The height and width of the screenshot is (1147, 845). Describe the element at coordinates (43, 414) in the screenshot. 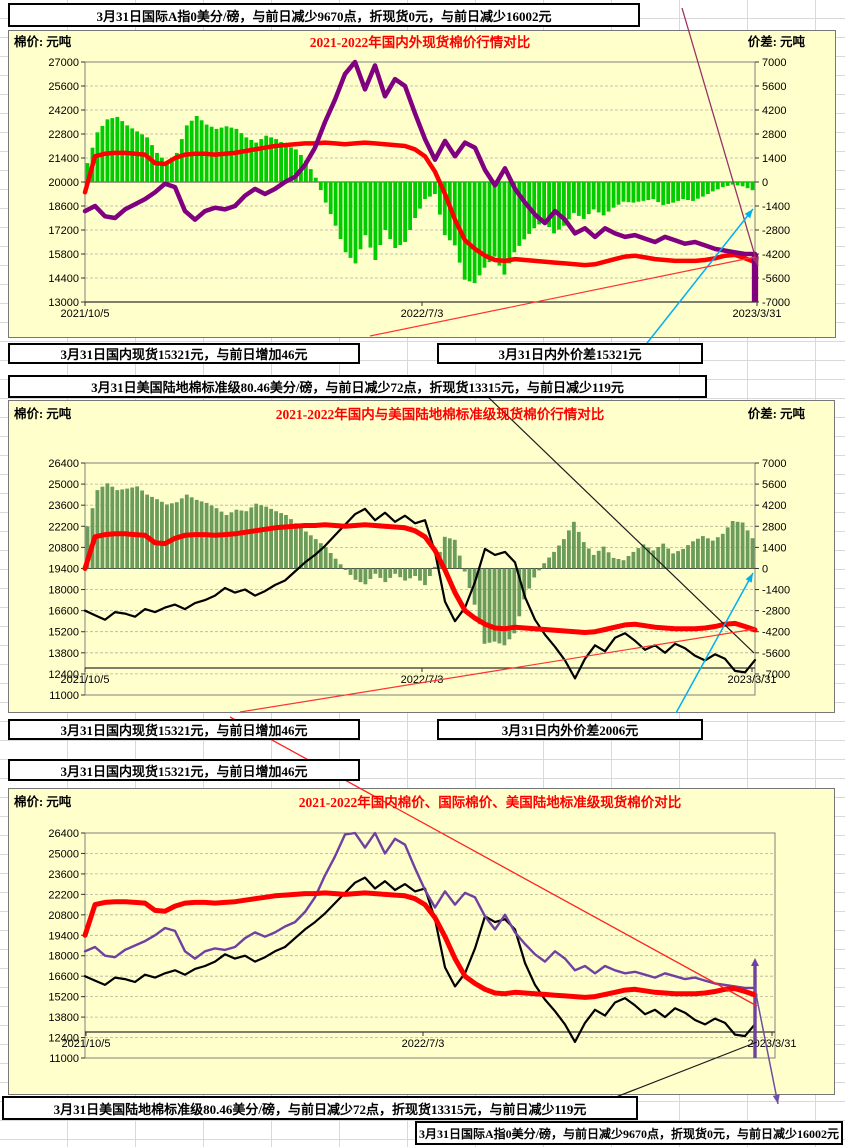

I see `chart2-left-axis-title: 棉价: 元吨` at that location.